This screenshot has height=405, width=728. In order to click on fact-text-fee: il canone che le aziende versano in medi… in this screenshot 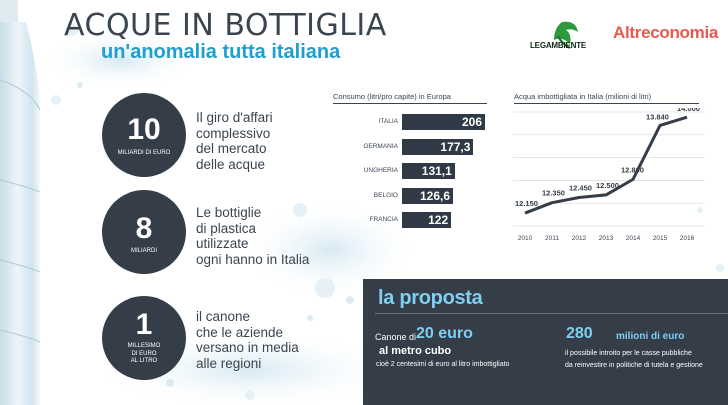, I will do `click(247, 340)`.